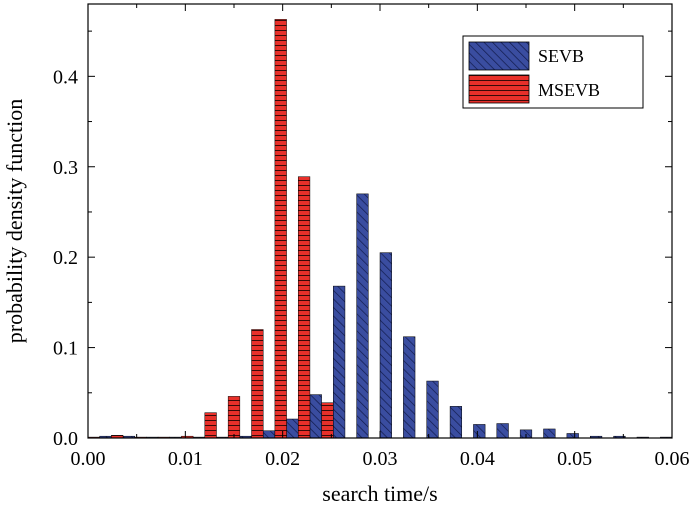 The height and width of the screenshot is (506, 700). Describe the element at coordinates (65, 77) in the screenshot. I see `y-tick-label-4: 0.4` at that location.